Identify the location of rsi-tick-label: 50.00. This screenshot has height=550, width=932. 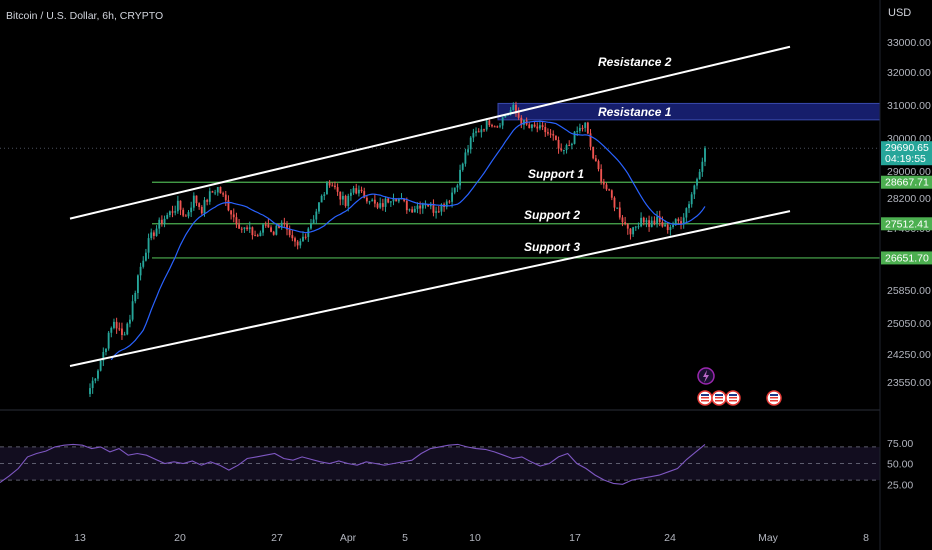
(900, 465).